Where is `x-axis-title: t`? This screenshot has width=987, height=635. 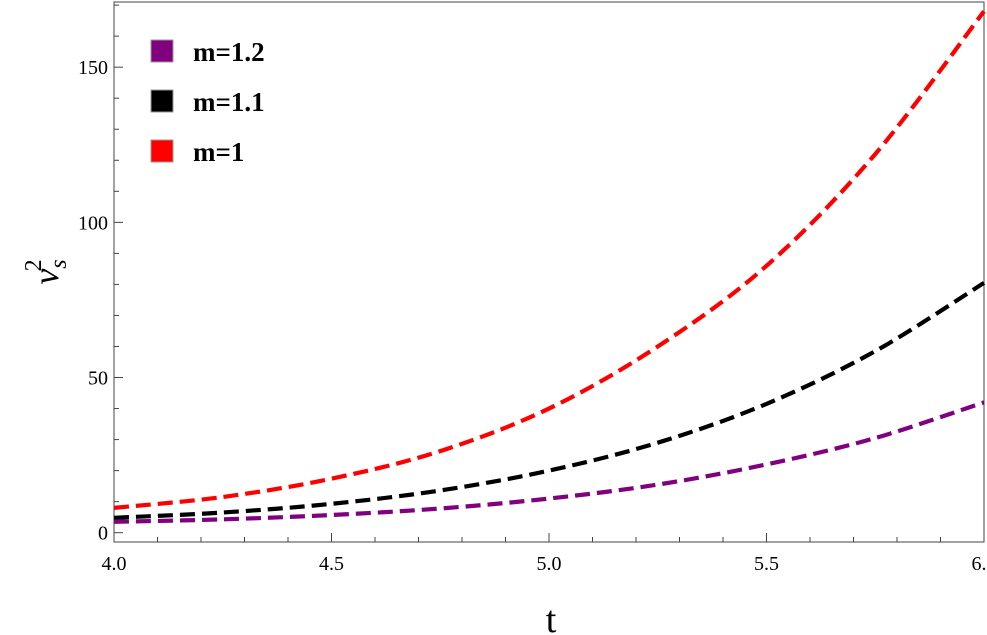 x-axis-title: t is located at coordinates (551, 617).